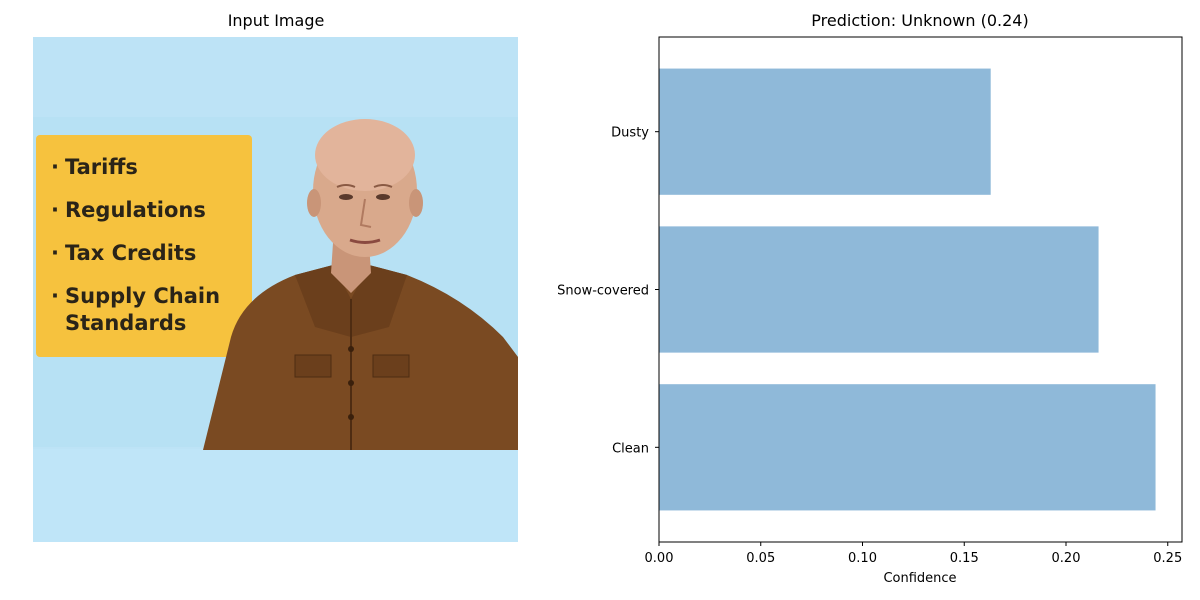 The image size is (1200, 600). What do you see at coordinates (760, 558) in the screenshot?
I see `x-tick-label: 0.05` at bounding box center [760, 558].